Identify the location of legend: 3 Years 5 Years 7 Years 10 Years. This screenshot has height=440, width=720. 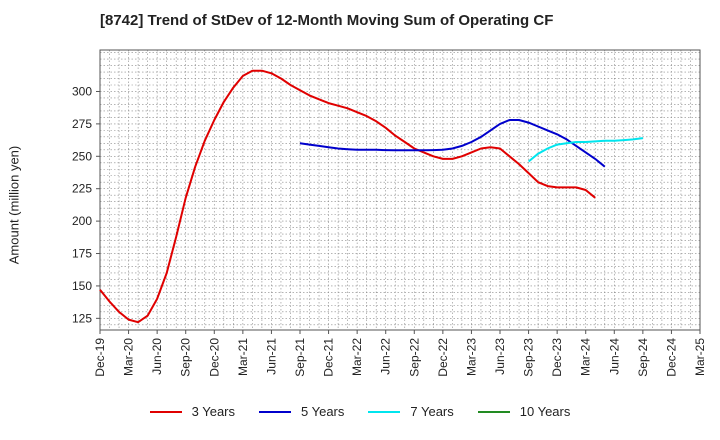
(360, 411).